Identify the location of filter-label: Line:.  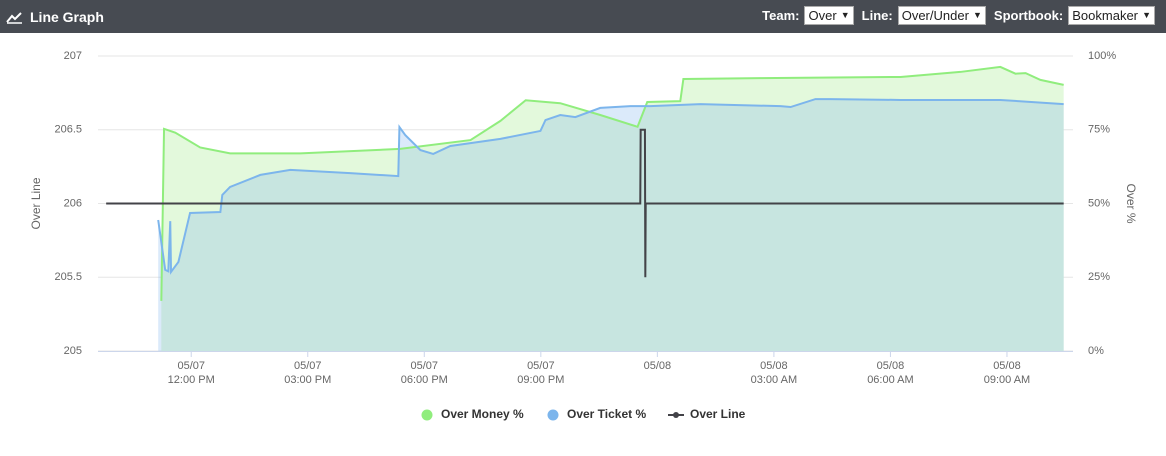
(877, 15).